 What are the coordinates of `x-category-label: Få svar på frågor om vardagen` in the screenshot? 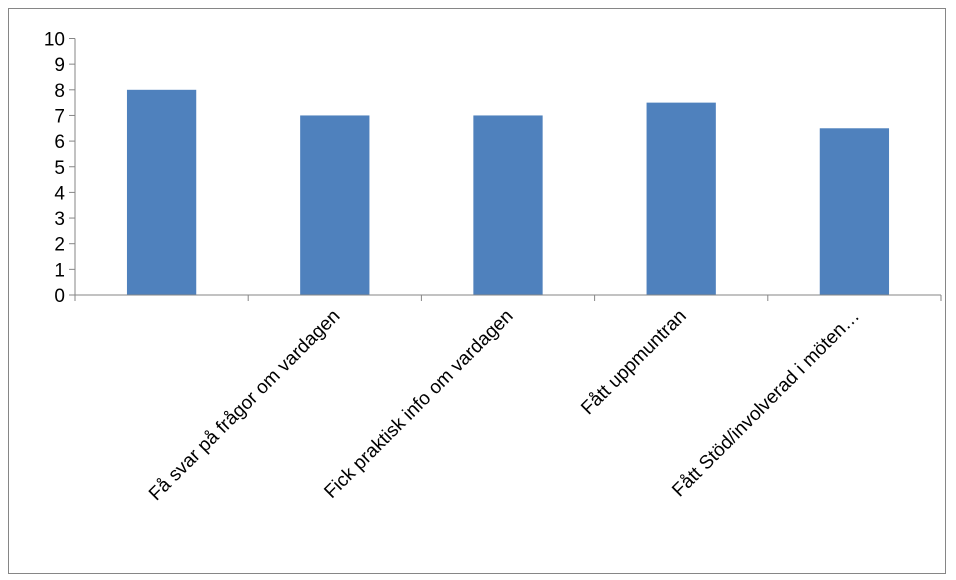 It's located at (244, 405).